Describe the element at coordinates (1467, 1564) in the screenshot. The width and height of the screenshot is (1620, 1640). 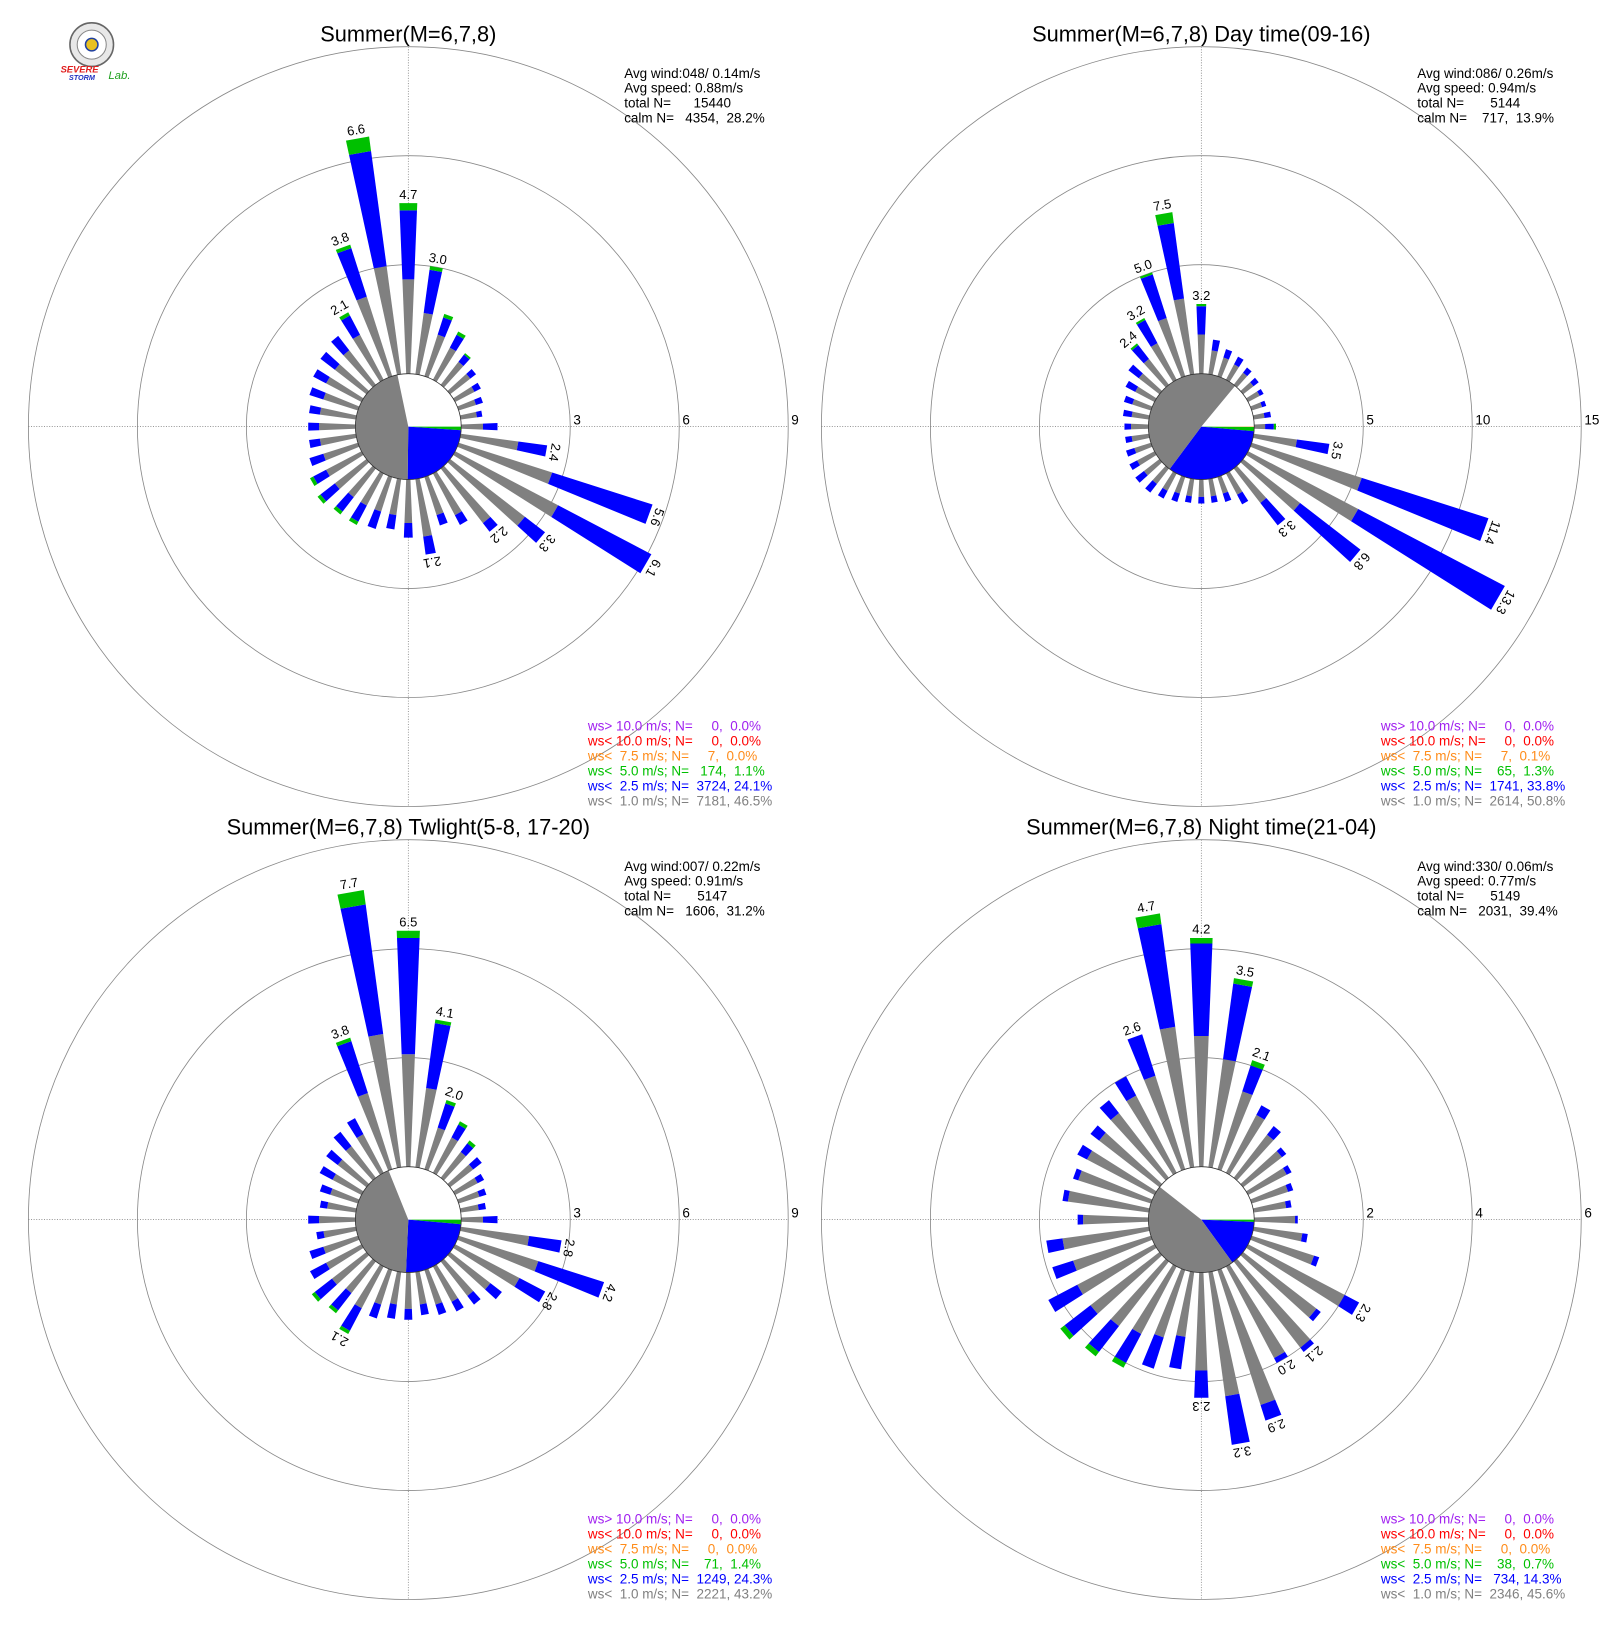
I see `legend-entry: ws< 5.0 m/s; N= 38, 0.7%` at that location.